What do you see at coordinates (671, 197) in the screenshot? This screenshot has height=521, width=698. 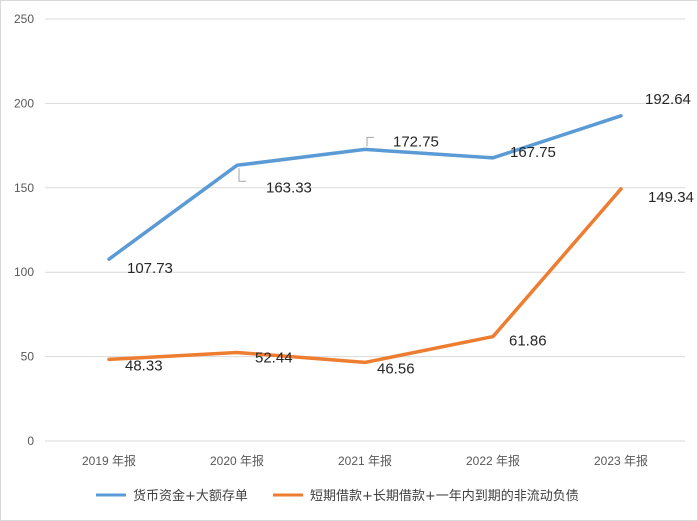 I see `data-label: 149.34` at bounding box center [671, 197].